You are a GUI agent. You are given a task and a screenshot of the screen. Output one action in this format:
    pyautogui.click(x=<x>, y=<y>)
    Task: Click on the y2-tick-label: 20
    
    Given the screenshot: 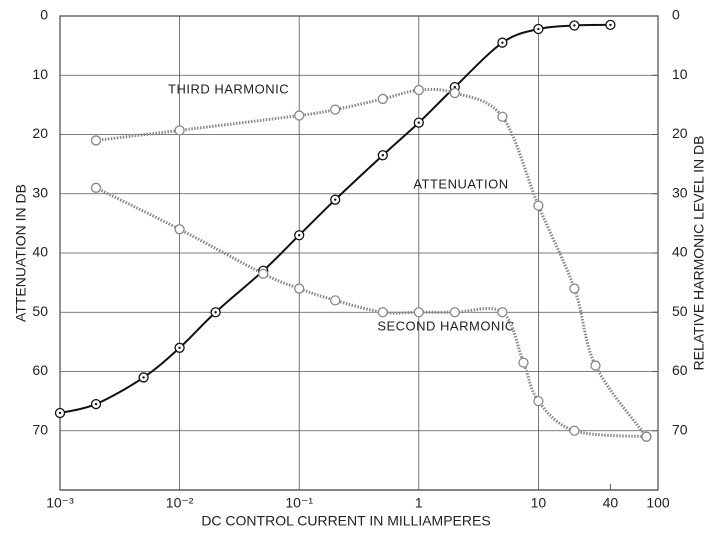 What is the action you would take?
    pyautogui.click(x=680, y=133)
    